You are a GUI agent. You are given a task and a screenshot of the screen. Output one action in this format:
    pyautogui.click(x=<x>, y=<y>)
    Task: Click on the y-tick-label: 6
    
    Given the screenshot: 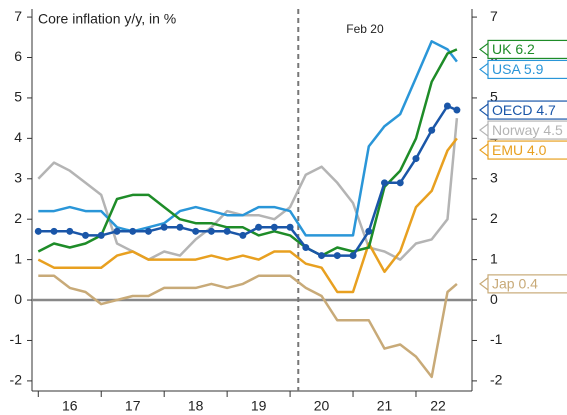 What is the action you would take?
    pyautogui.click(x=18, y=56)
    